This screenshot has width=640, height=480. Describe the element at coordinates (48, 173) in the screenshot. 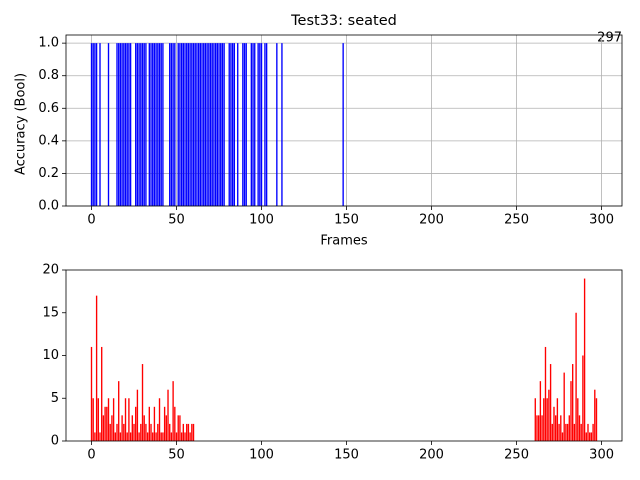

I see `y-tick-label: 0.2` at that location.